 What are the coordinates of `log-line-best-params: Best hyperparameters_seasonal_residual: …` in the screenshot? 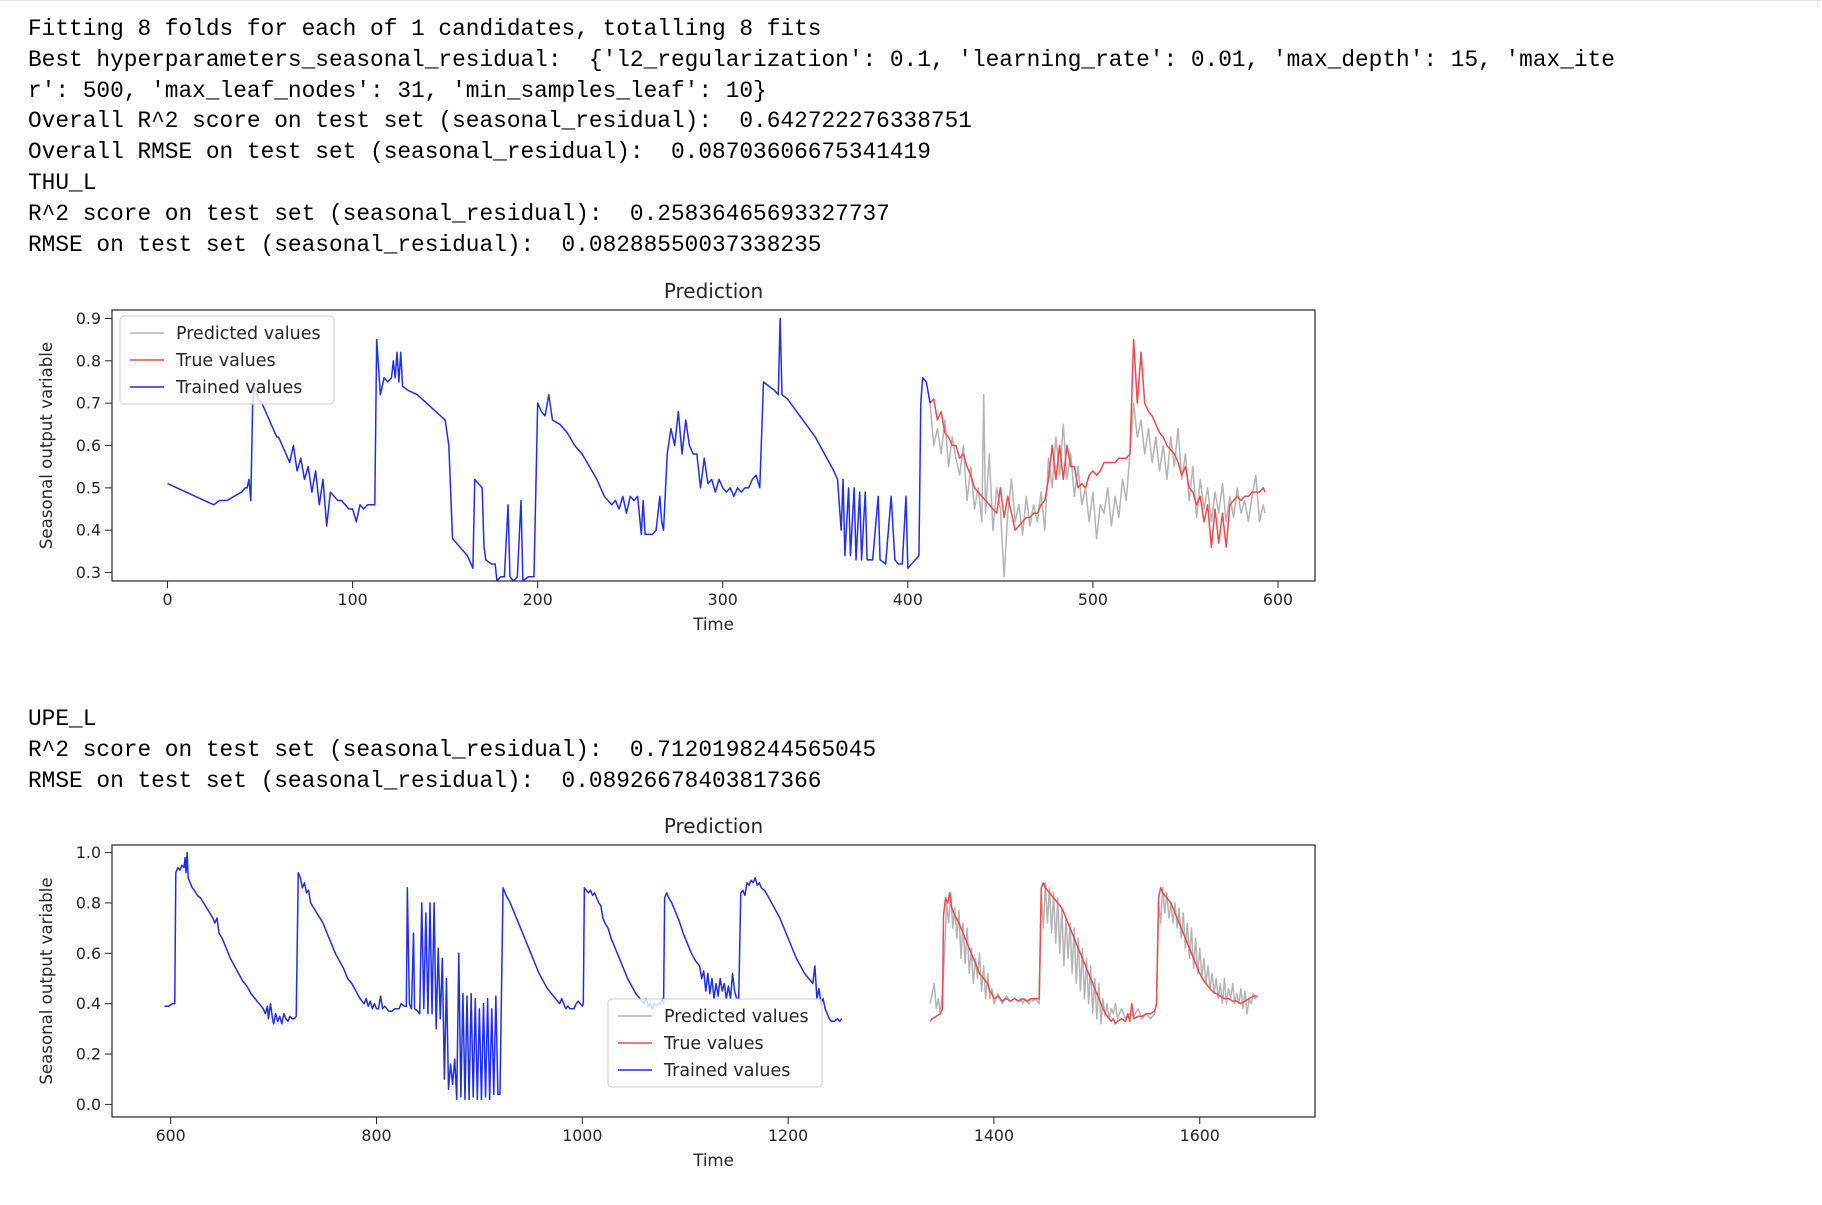 It's located at (821, 59).